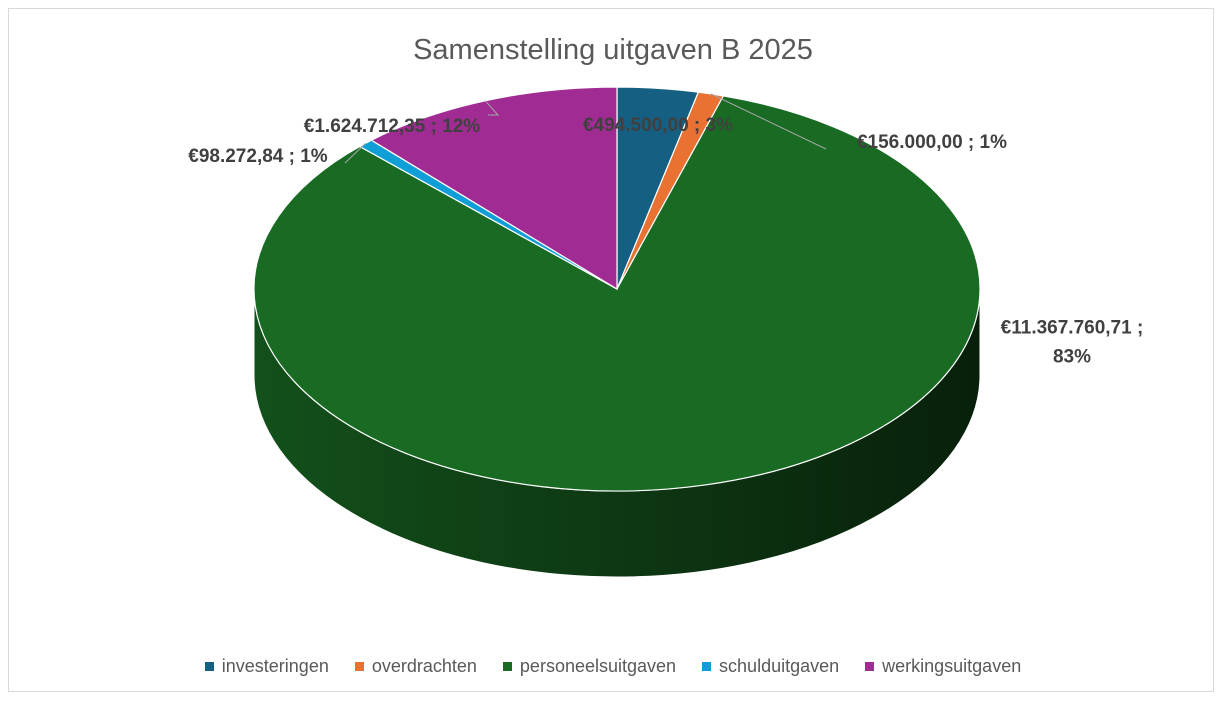 Image resolution: width=1226 pixels, height=704 pixels. I want to click on legend-item: schulduitgaven, so click(770, 666).